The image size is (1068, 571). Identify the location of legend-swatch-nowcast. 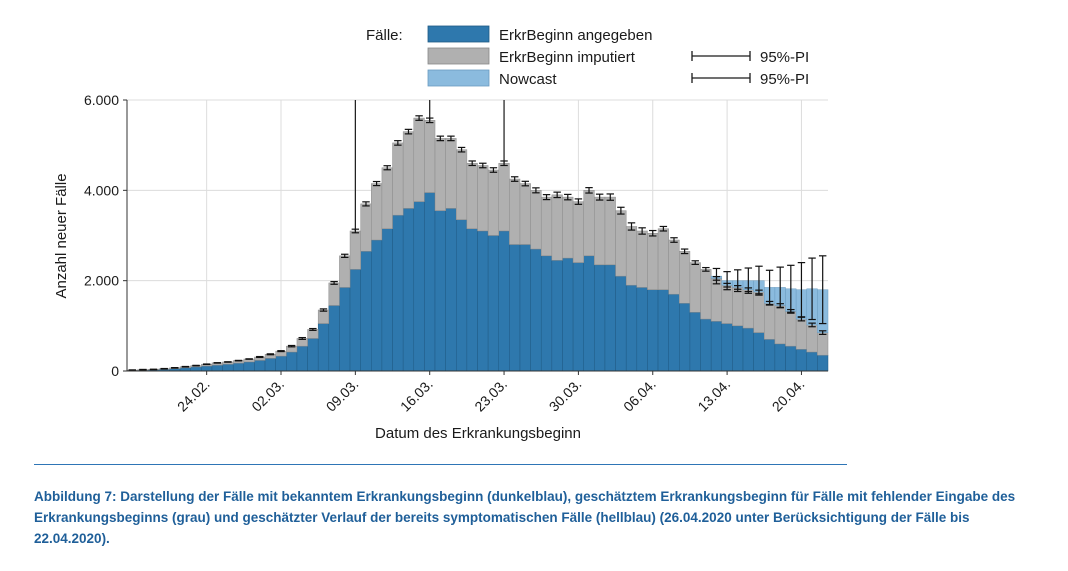
(458, 78).